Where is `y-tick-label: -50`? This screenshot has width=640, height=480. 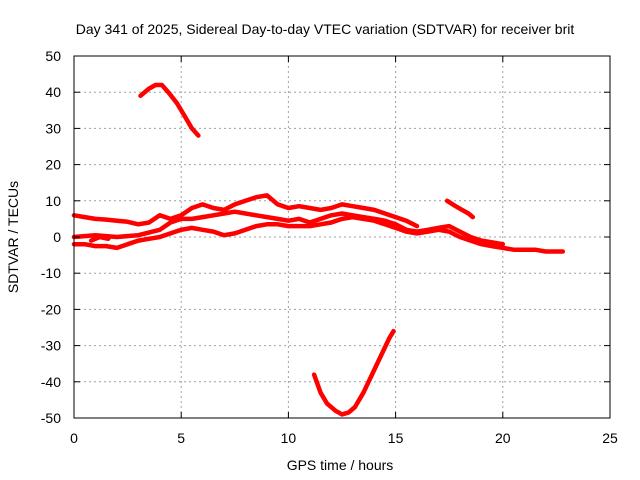 y-tick-label: -50 is located at coordinates (51, 418).